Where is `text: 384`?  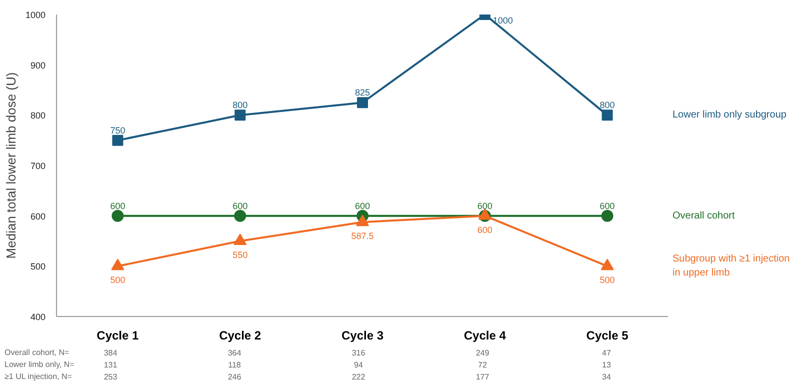 text: 384 is located at coordinates (111, 353).